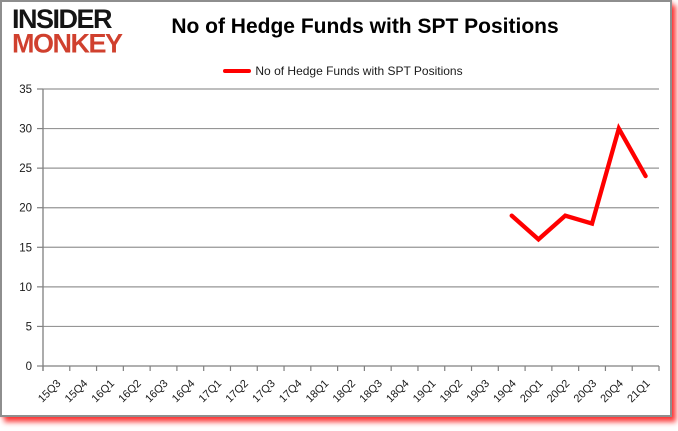 The height and width of the screenshot is (431, 678). Describe the element at coordinates (157, 392) in the screenshot. I see `svg-text: 16Q3` at that location.